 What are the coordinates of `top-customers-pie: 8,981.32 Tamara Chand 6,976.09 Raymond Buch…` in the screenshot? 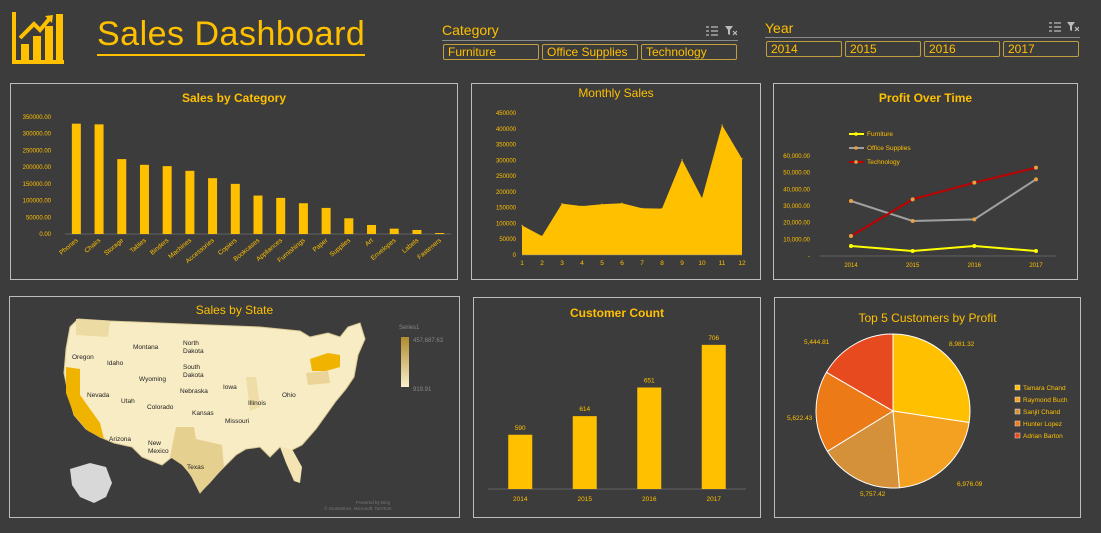 It's located at (927, 415).